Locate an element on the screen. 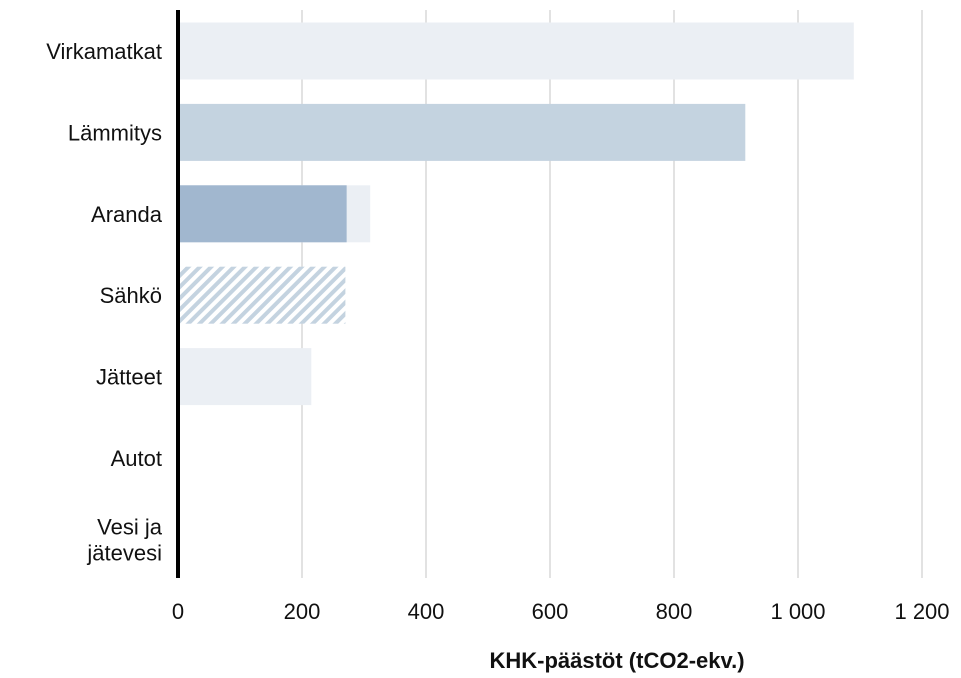 This screenshot has height=678, width=961. bar-sähkö-4 is located at coordinates (262, 295).